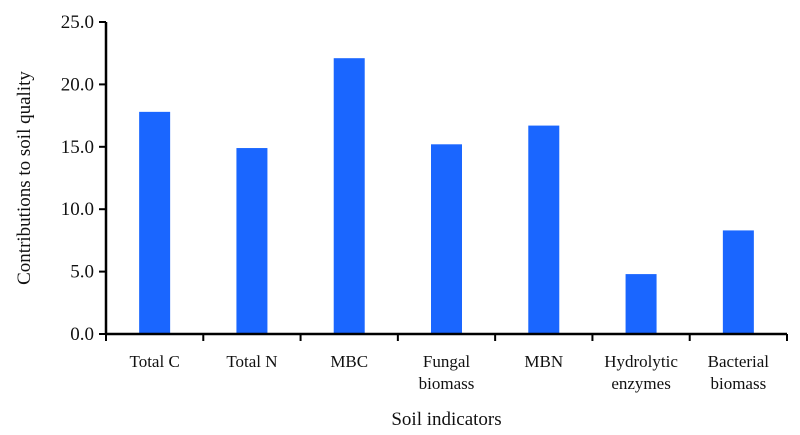 The width and height of the screenshot is (800, 435). I want to click on y-axis-title: Contributions to soil quality, so click(24, 178).